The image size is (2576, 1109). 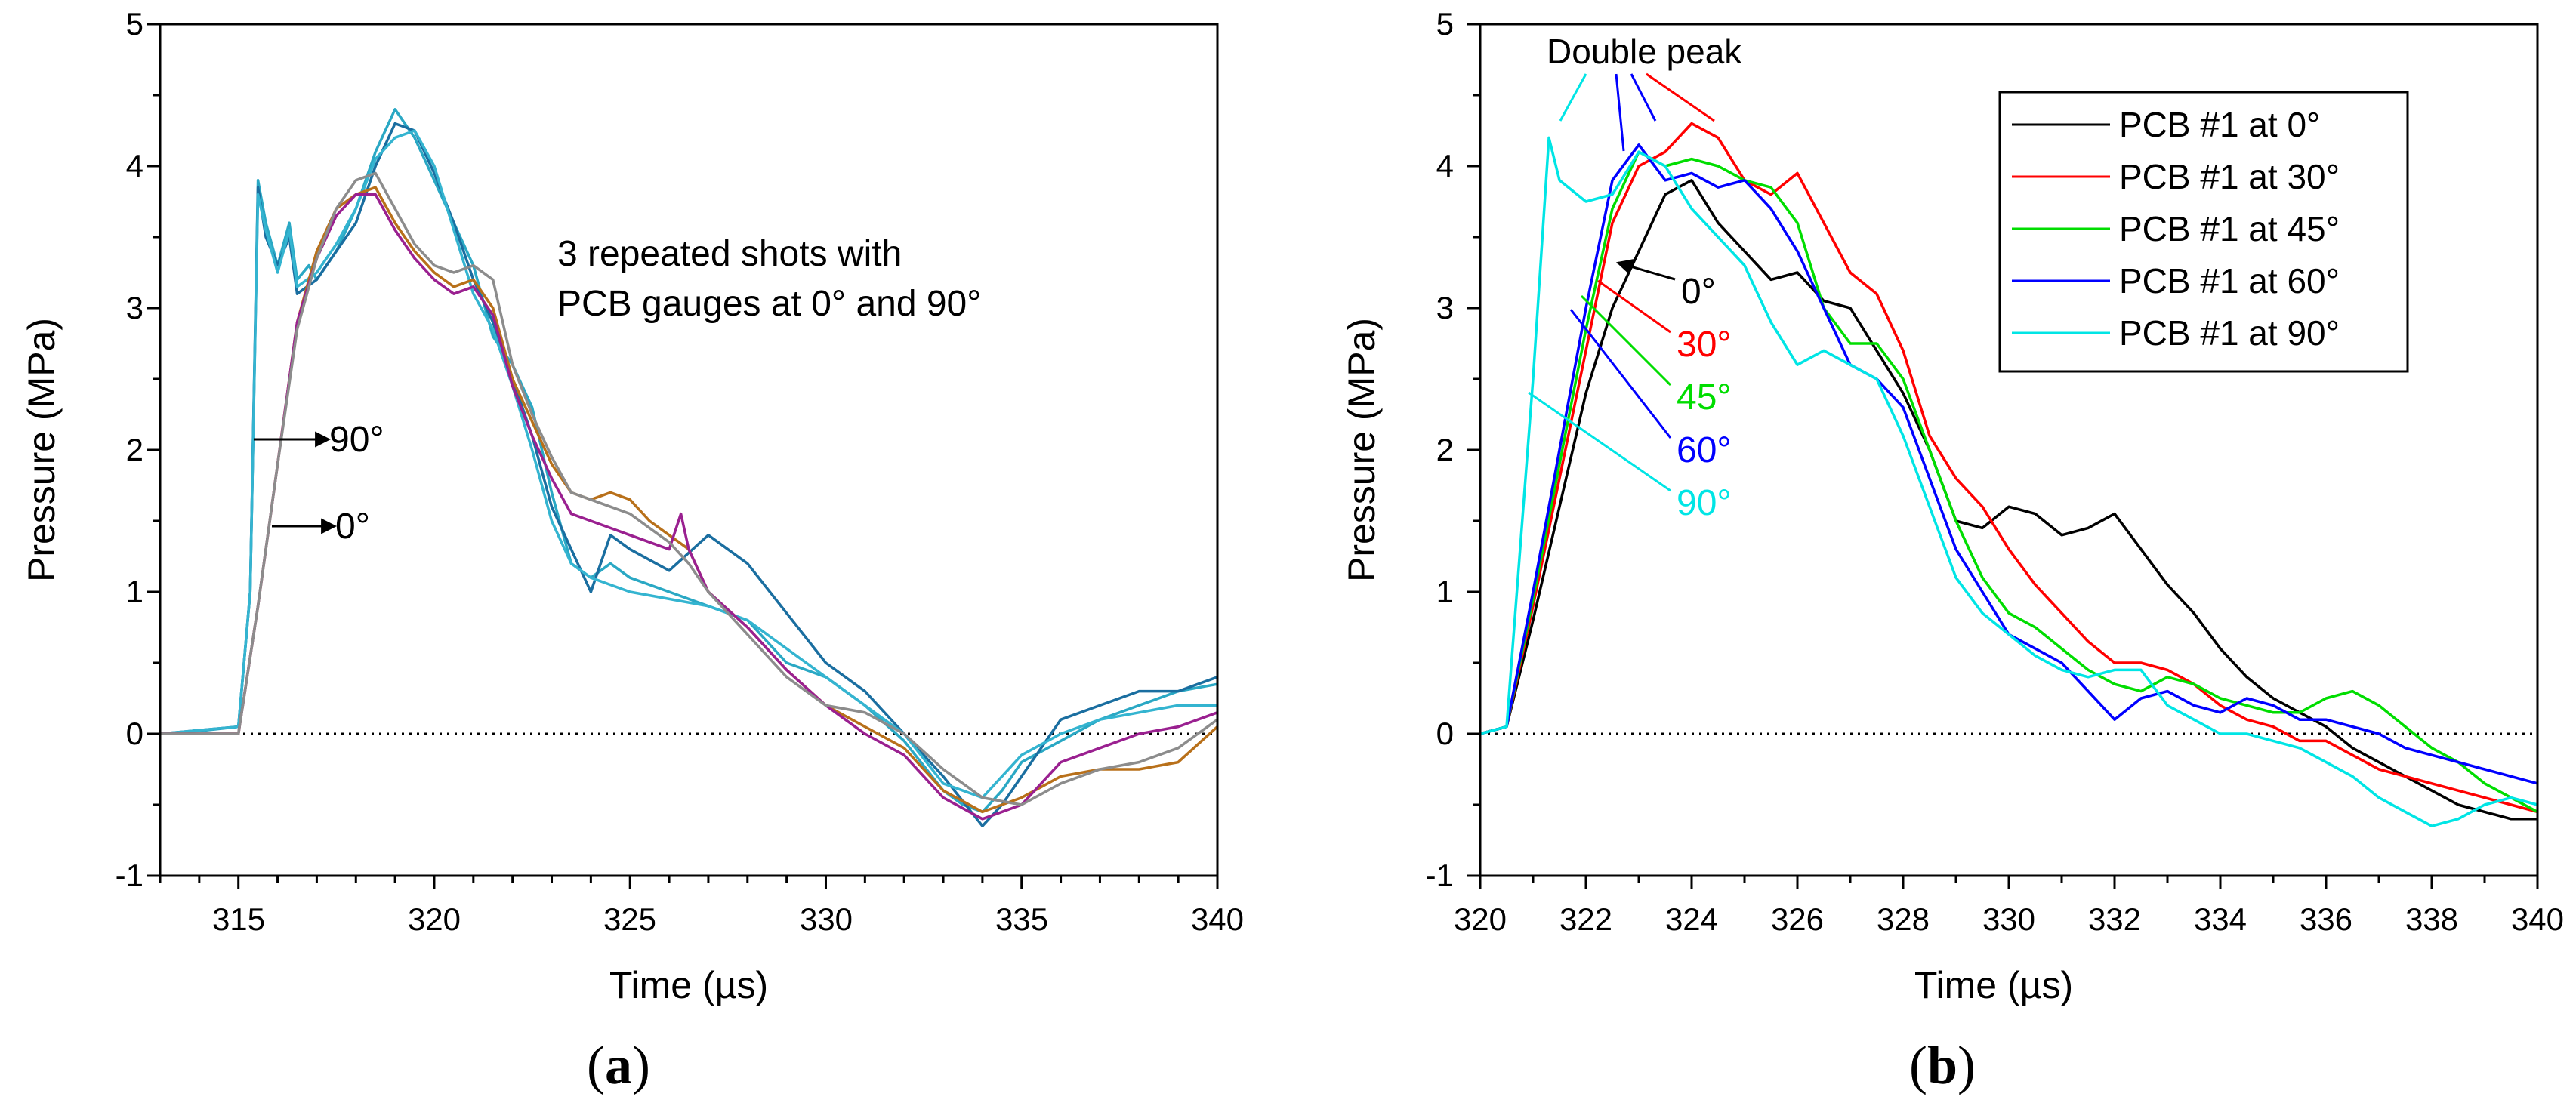 I want to click on panel-b-xtick-label: 332, so click(x=2114, y=919).